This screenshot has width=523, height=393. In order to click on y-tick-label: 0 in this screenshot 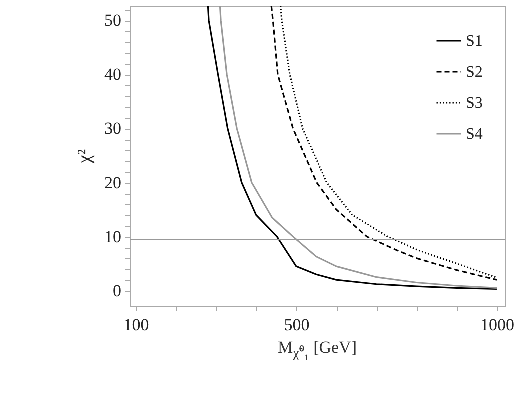, I will do `click(117, 290)`.